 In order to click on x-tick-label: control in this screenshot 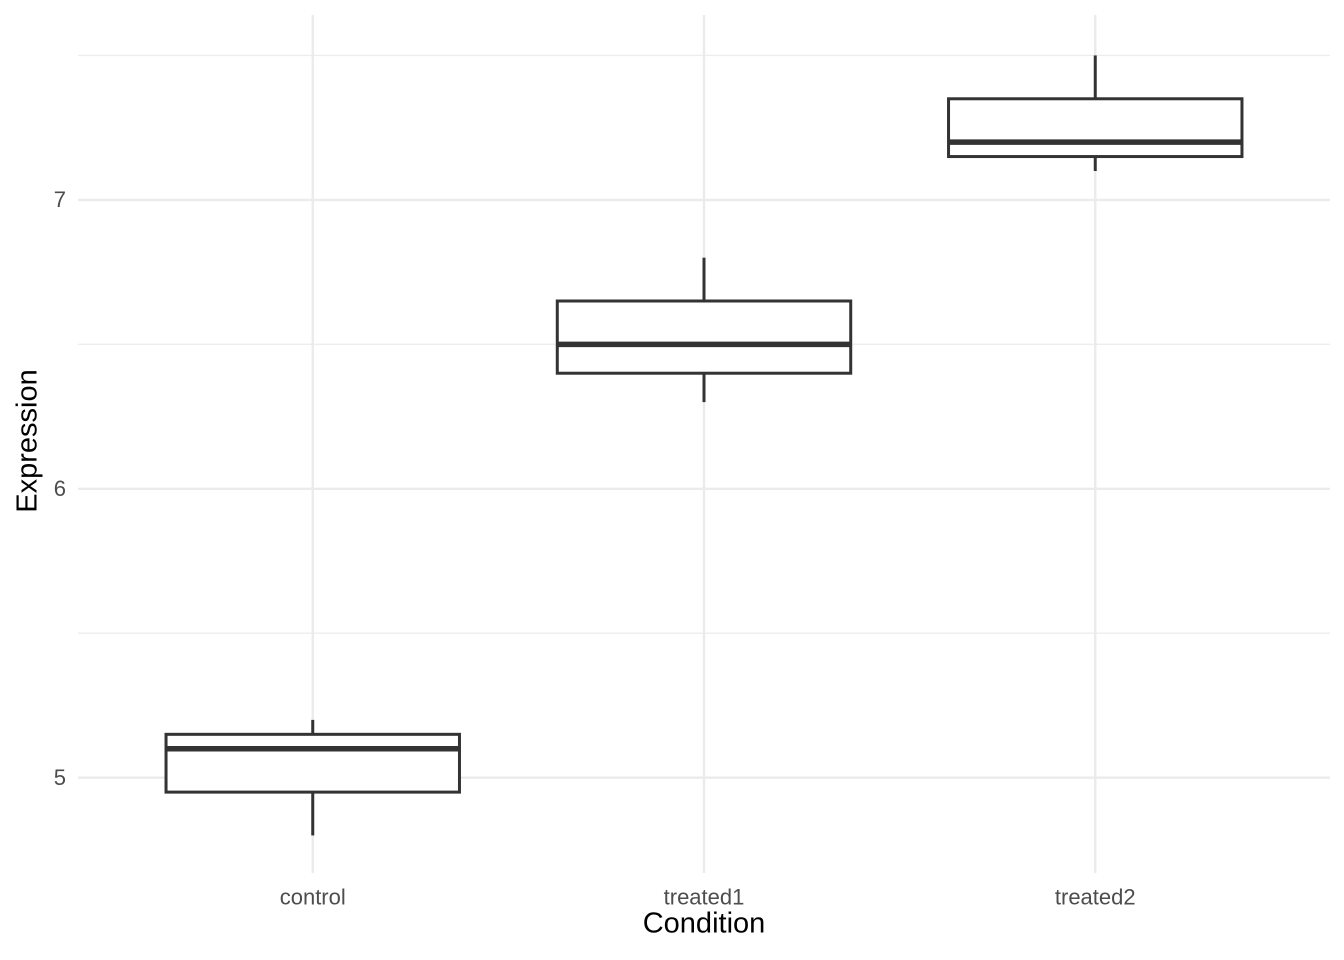, I will do `click(313, 896)`.